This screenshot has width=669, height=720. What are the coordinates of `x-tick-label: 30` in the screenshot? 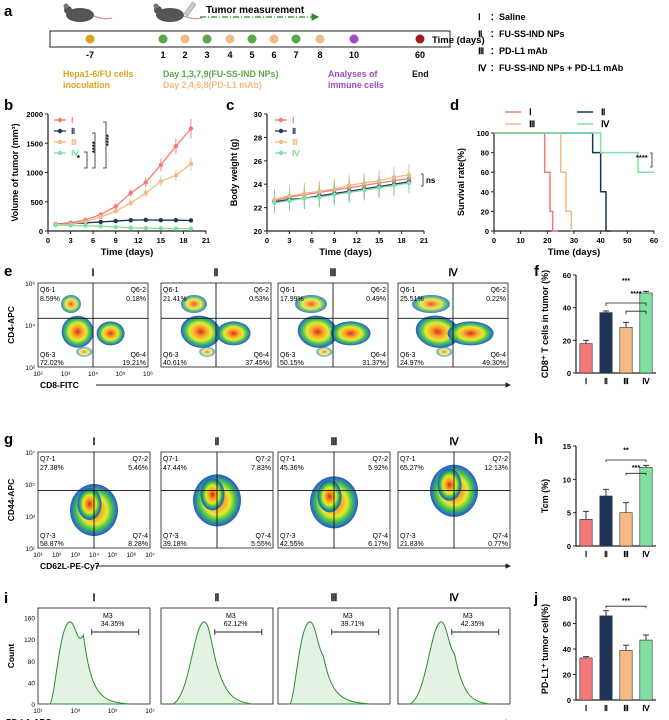 It's located at (574, 240).